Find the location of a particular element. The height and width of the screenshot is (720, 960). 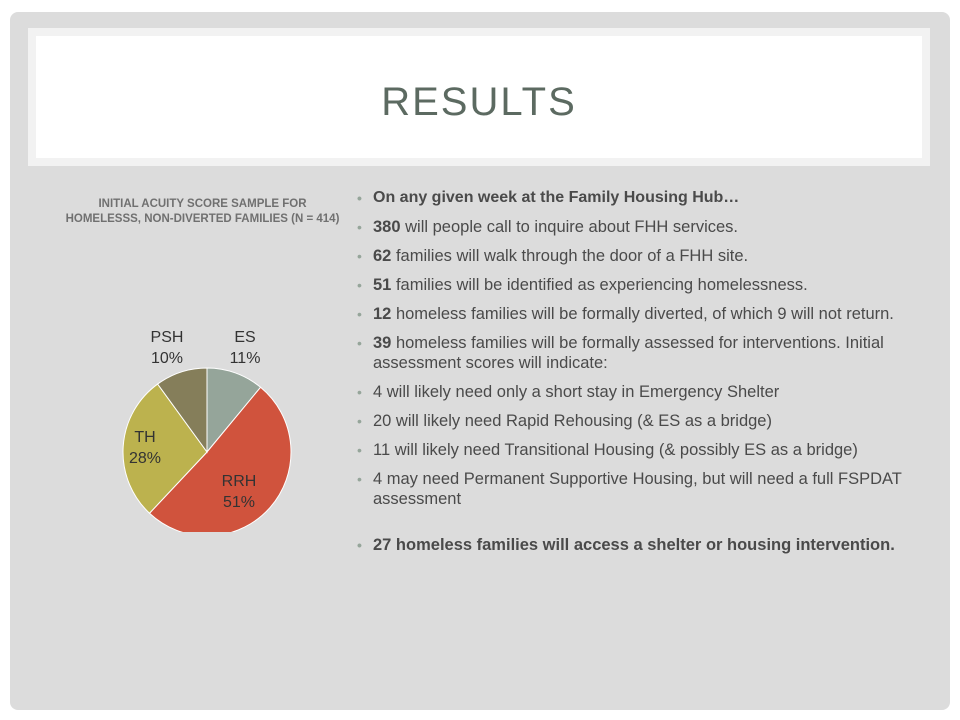

bullet-number: 39 is located at coordinates (382, 343).